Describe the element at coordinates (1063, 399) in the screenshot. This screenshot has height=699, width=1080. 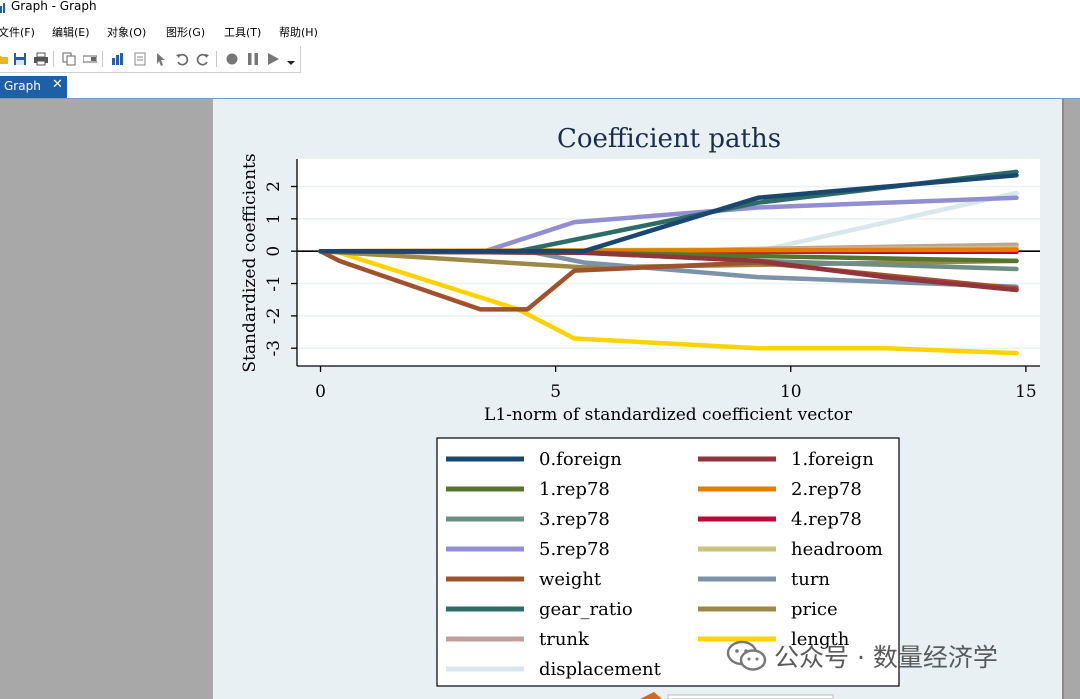
I see `page-shadow` at that location.